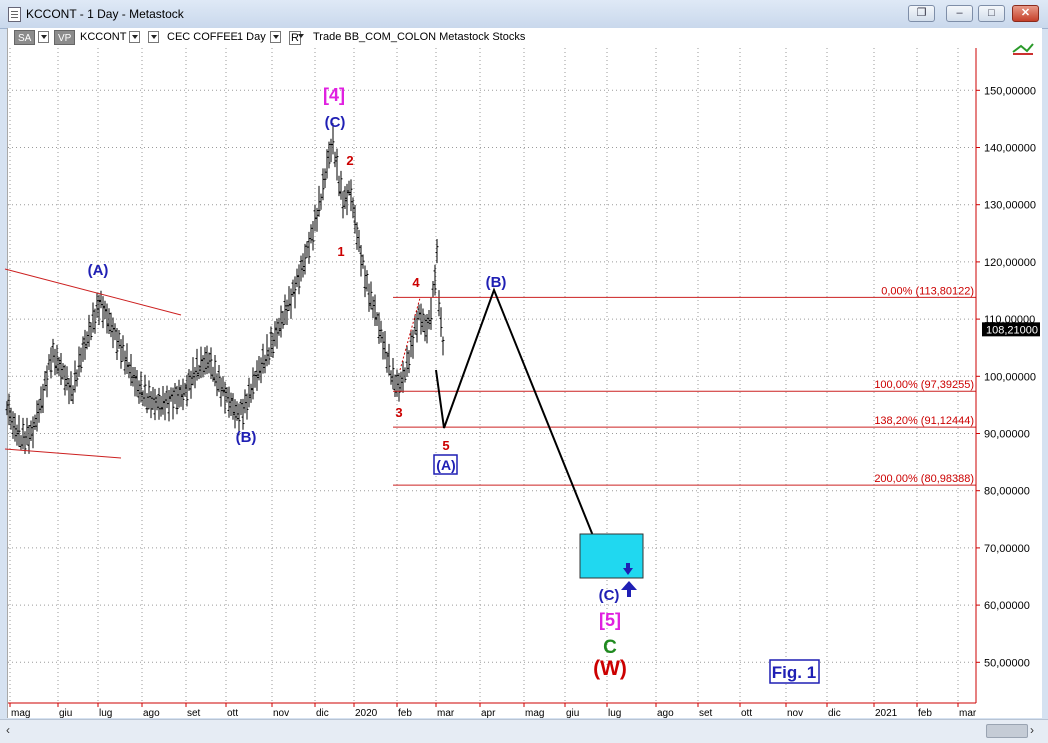 This screenshot has height=743, width=1048. Describe the element at coordinates (153, 37) in the screenshot. I see `name-dropdown-icon` at that location.